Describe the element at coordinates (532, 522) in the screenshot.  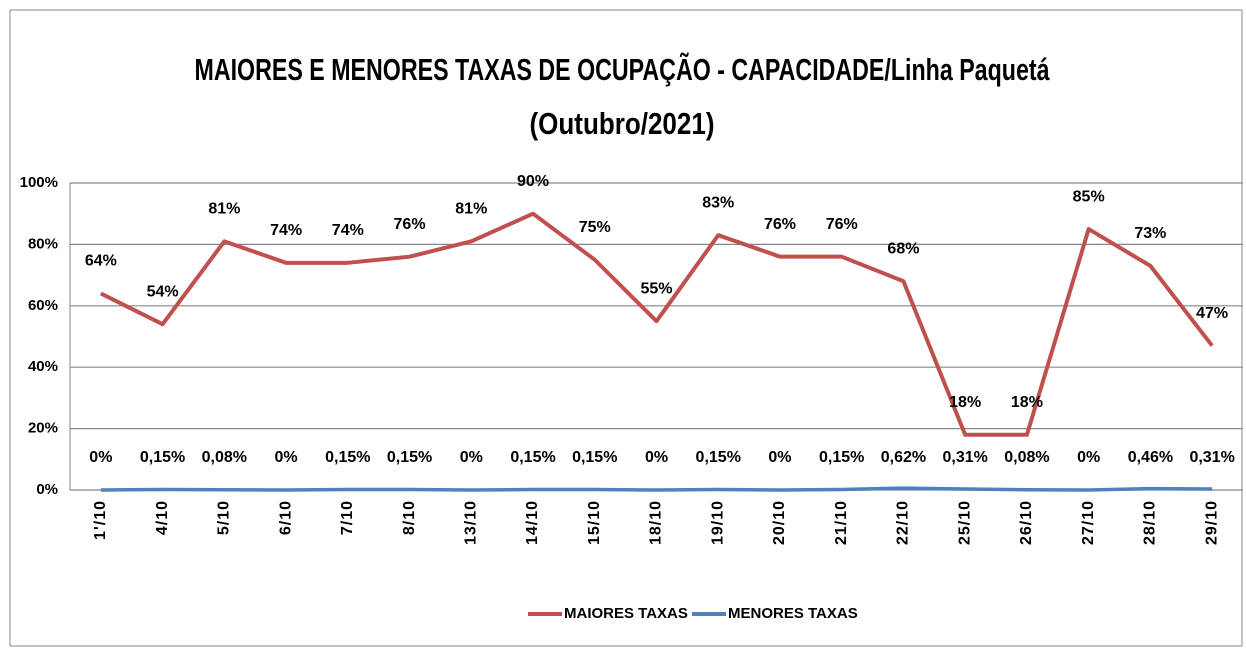
I see `x-tick-label: 14/10` at that location.